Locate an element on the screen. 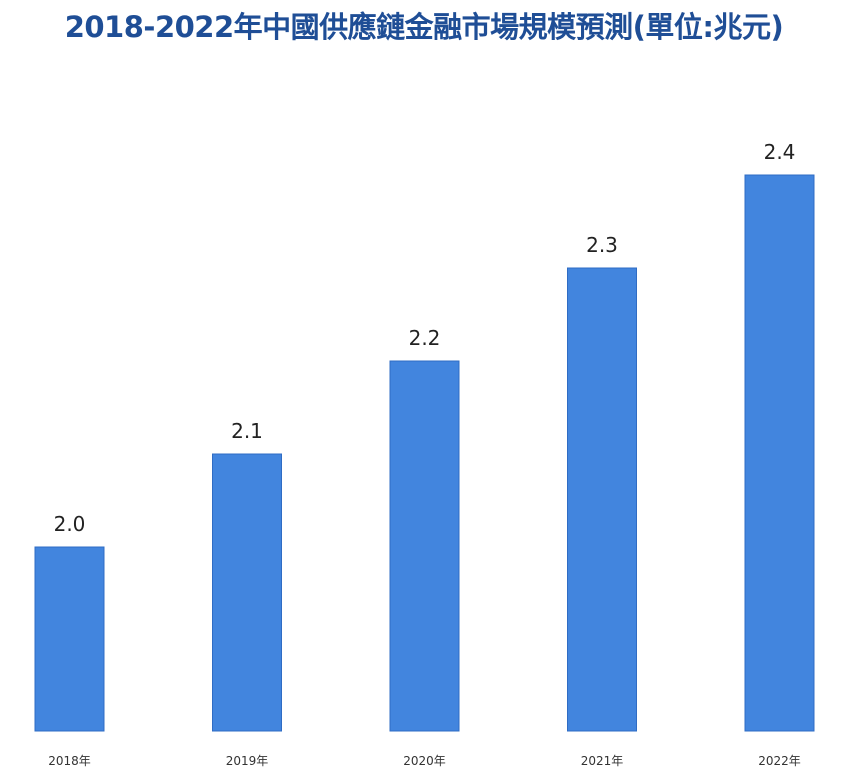 The height and width of the screenshot is (777, 848). x-tick-label-4: 2022年 is located at coordinates (779, 761).